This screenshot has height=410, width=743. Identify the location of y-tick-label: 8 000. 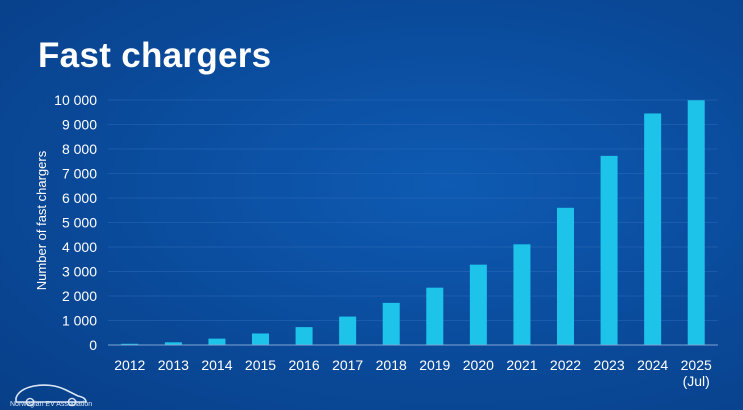
(79, 149).